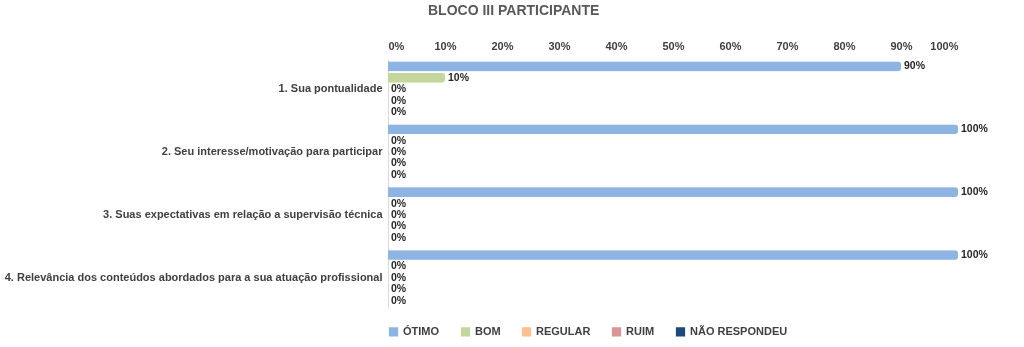 Image resolution: width=1024 pixels, height=347 pixels. What do you see at coordinates (739, 330) in the screenshot?
I see `legend-label: NÃO RESPONDEU` at bounding box center [739, 330].